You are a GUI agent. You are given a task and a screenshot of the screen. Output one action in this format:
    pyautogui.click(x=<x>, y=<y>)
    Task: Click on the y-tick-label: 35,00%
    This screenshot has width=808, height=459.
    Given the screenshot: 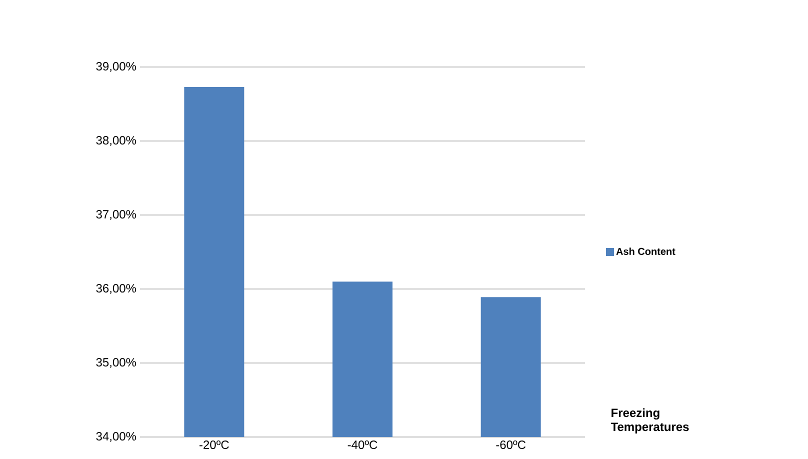 What is the action you would take?
    pyautogui.click(x=116, y=363)
    